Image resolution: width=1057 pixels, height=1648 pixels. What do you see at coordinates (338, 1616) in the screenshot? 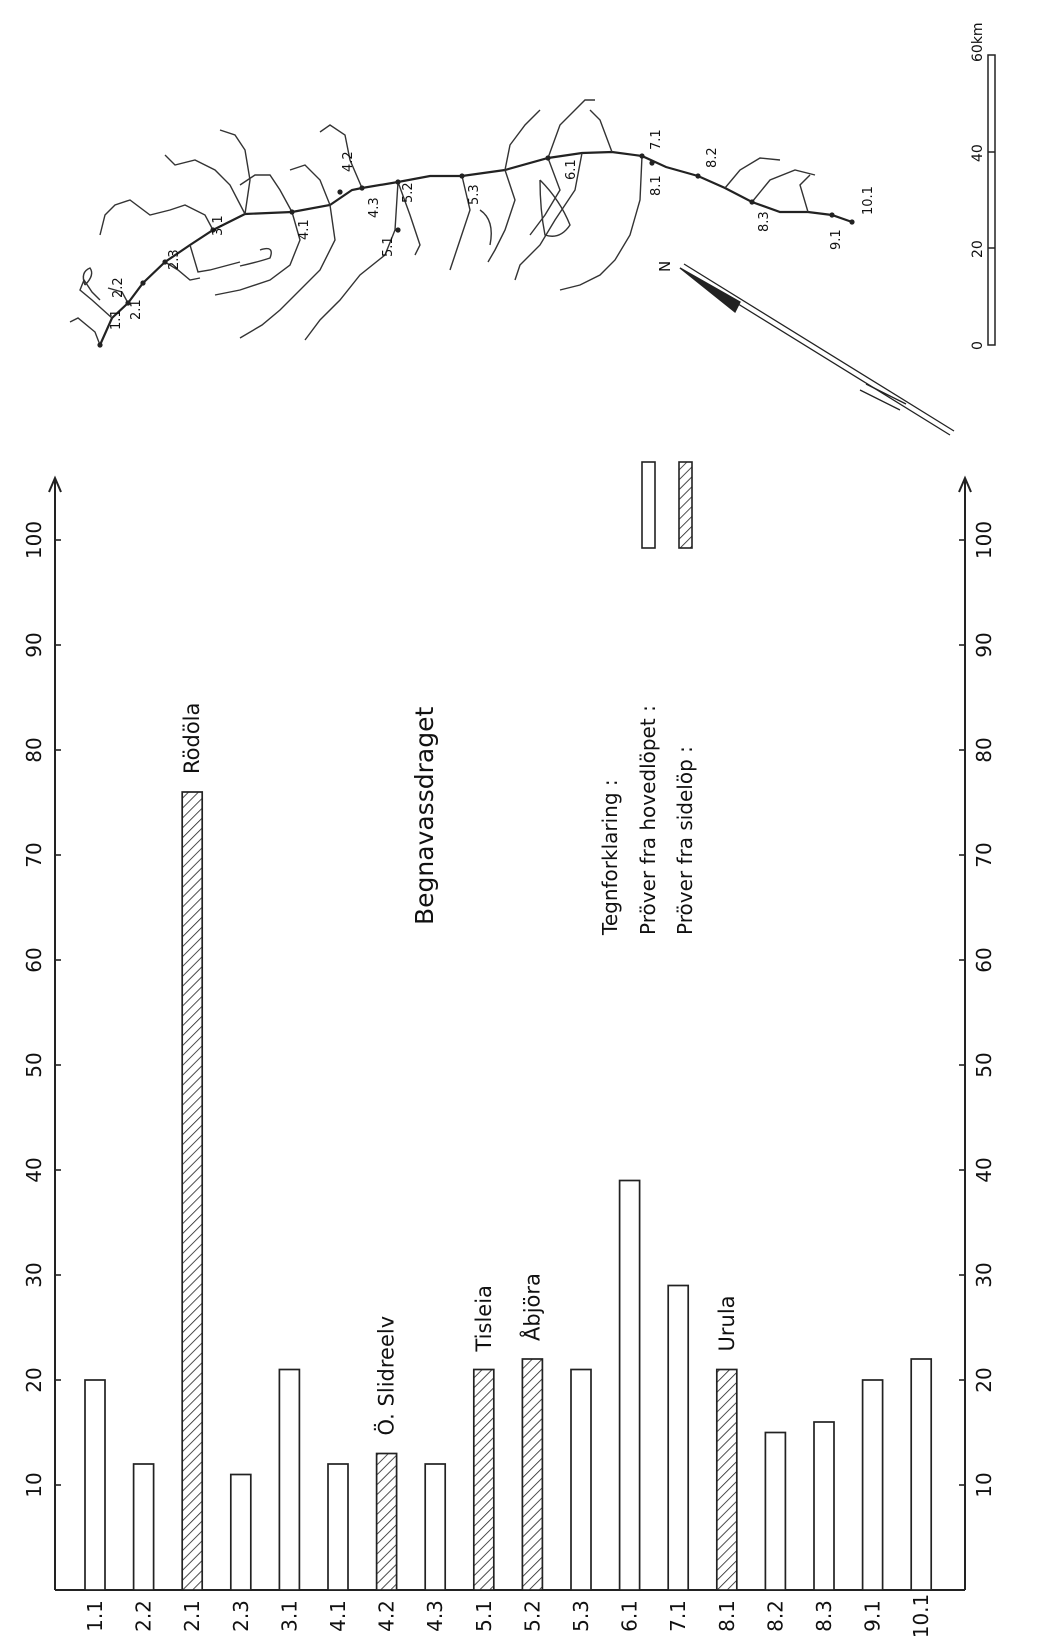
I see `category-label: 4.1` at bounding box center [338, 1616].